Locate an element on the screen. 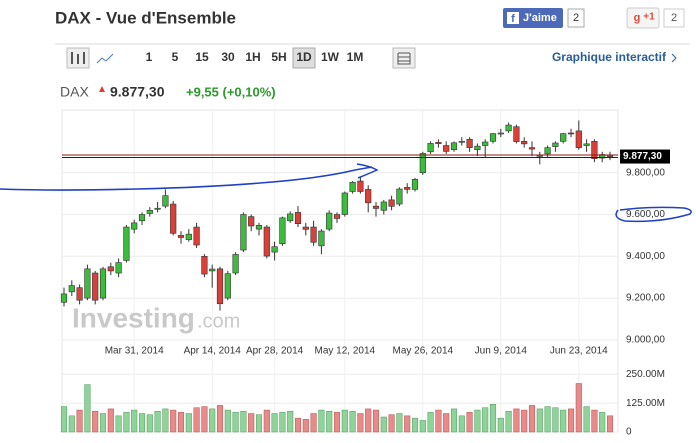 The image size is (696, 443). gplus-count-box is located at coordinates (674, 18).